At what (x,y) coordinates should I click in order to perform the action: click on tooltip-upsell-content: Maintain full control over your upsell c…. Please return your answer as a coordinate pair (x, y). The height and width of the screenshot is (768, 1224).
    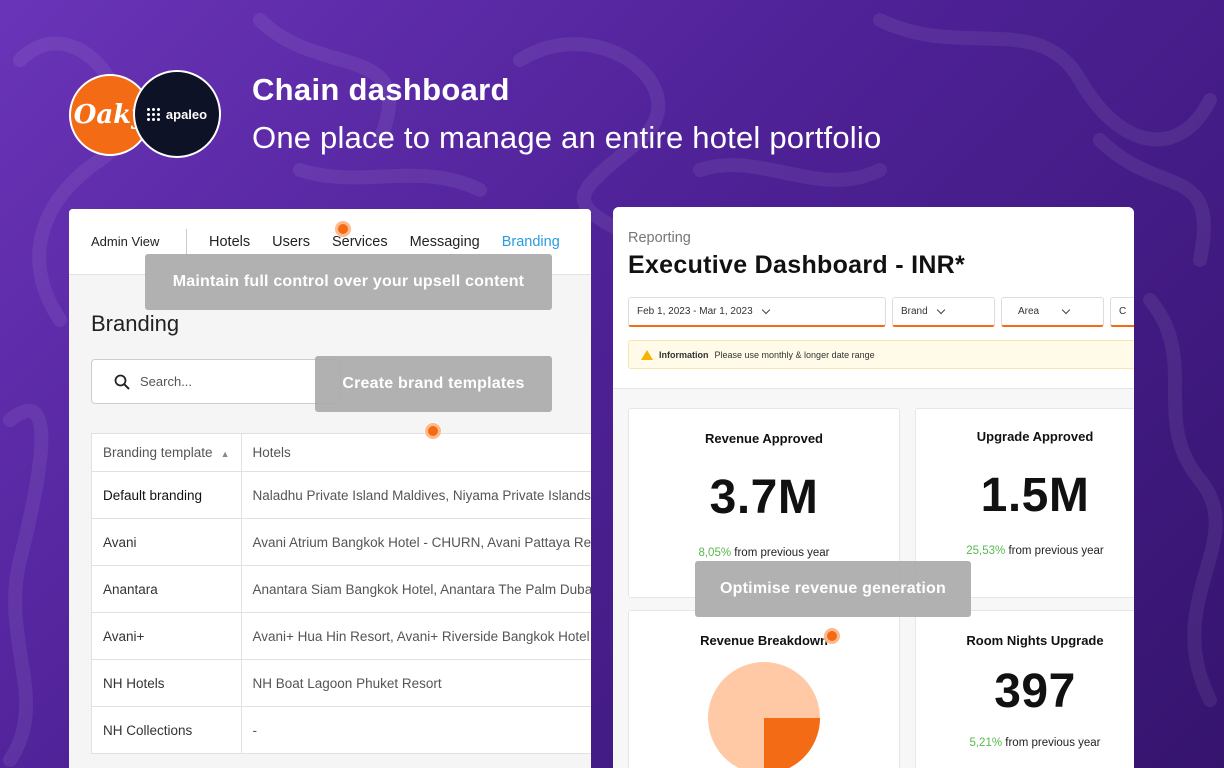
    Looking at the image, I should click on (348, 282).